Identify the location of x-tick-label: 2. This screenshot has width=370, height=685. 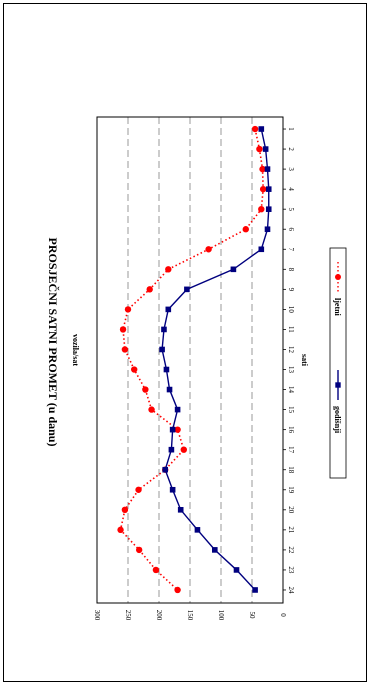
(291, 149).